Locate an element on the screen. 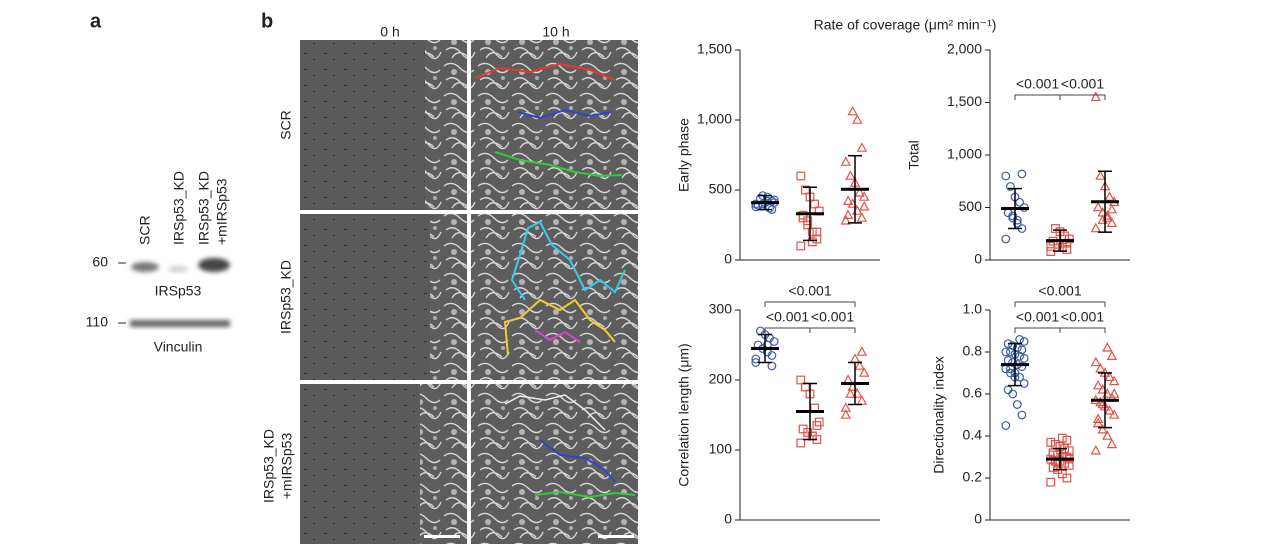 Image resolution: width=1280 pixels, height=544 pixels. y-tick-label: 100 is located at coordinates (721, 449).